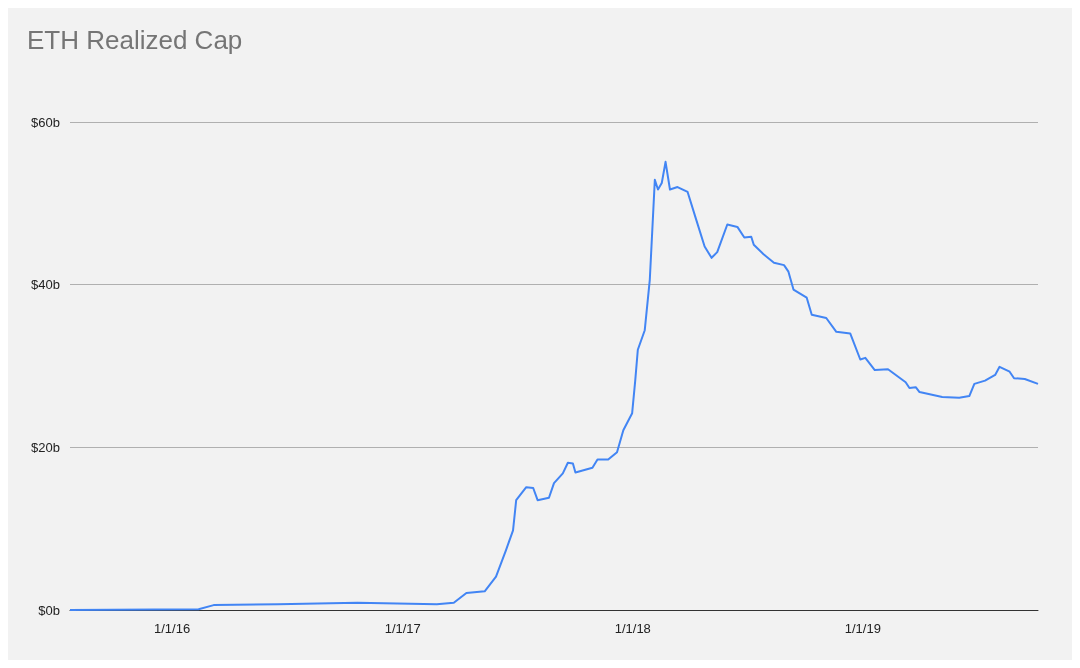 The width and height of the screenshot is (1080, 668). Describe the element at coordinates (49, 610) in the screenshot. I see `y-tick-label: $0b` at that location.